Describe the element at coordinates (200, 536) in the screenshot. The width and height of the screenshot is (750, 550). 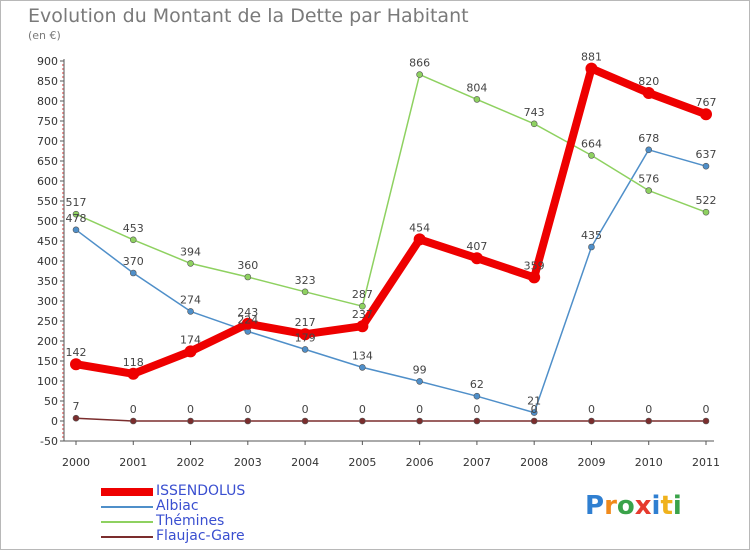
I see `legend-label: Flaujac-Gare` at that location.